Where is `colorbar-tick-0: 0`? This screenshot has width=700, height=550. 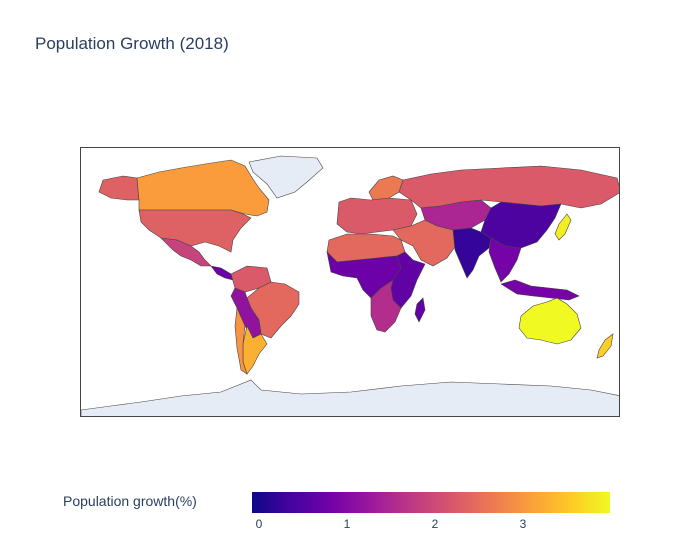
colorbar-tick-0: 0 is located at coordinates (259, 524).